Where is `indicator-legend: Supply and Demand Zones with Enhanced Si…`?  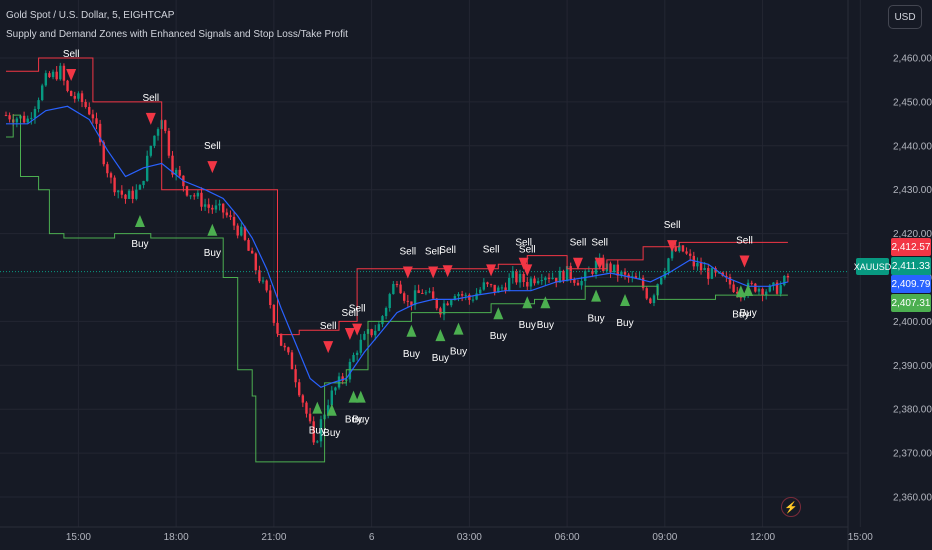 indicator-legend: Supply and Demand Zones with Enhanced Si… is located at coordinates (177, 34).